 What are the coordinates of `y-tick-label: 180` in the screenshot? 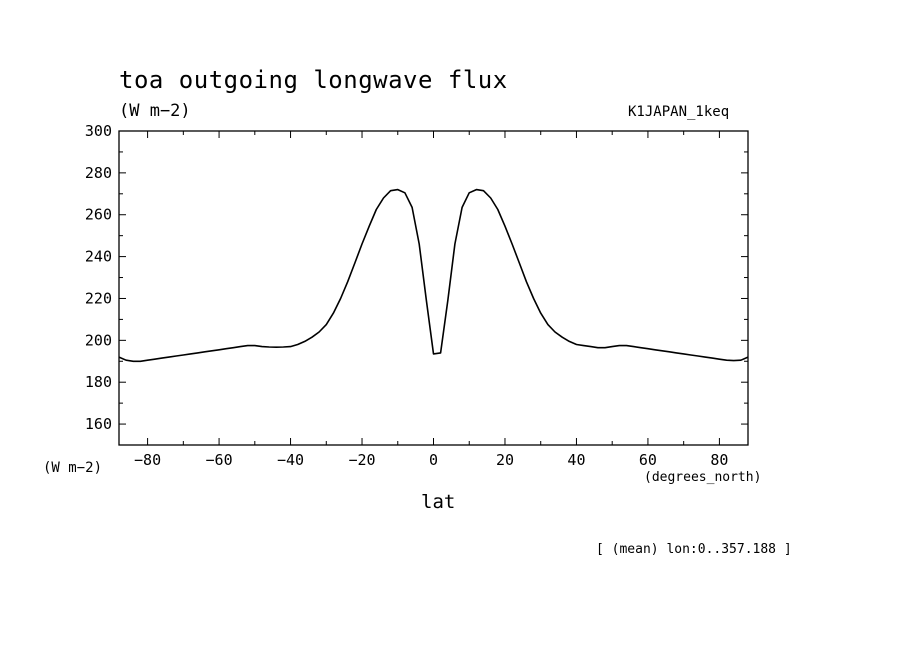 It's located at (98, 382).